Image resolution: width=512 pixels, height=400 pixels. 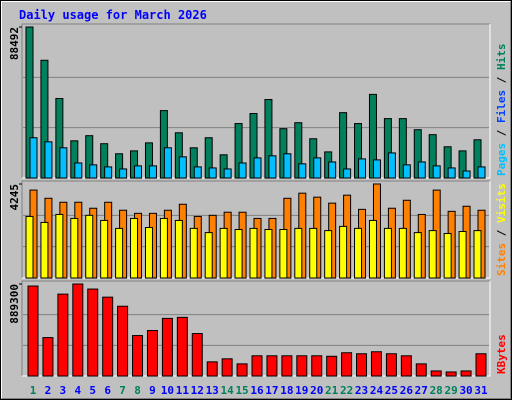 I want to click on y-tick-label: 4245, so click(x=14, y=197).